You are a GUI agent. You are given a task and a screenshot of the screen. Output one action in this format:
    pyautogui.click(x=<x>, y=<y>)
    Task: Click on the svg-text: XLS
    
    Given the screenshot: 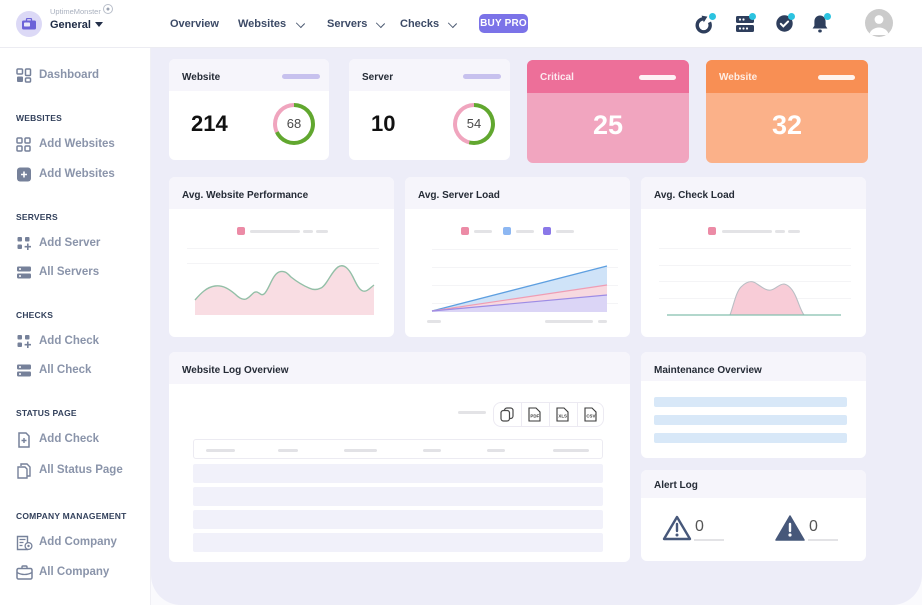 What is the action you would take?
    pyautogui.click(x=562, y=416)
    